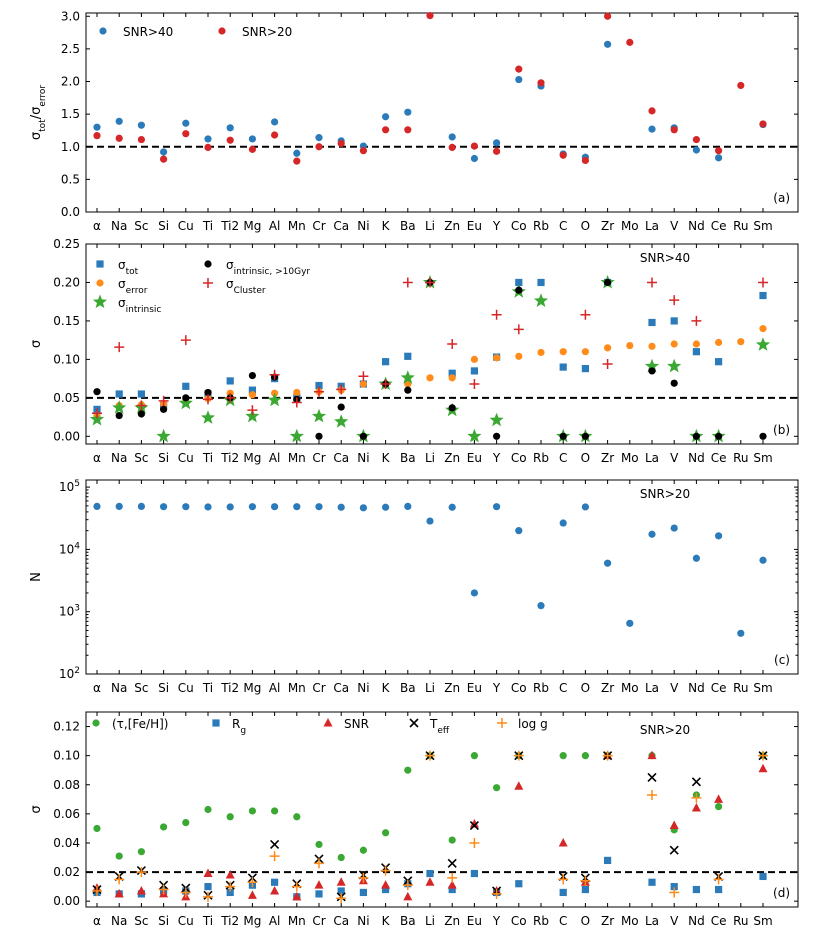 Image resolution: width=822 pixels, height=940 pixels. Describe the element at coordinates (430, 807) in the screenshot. I see `series--fe-h-` at that location.